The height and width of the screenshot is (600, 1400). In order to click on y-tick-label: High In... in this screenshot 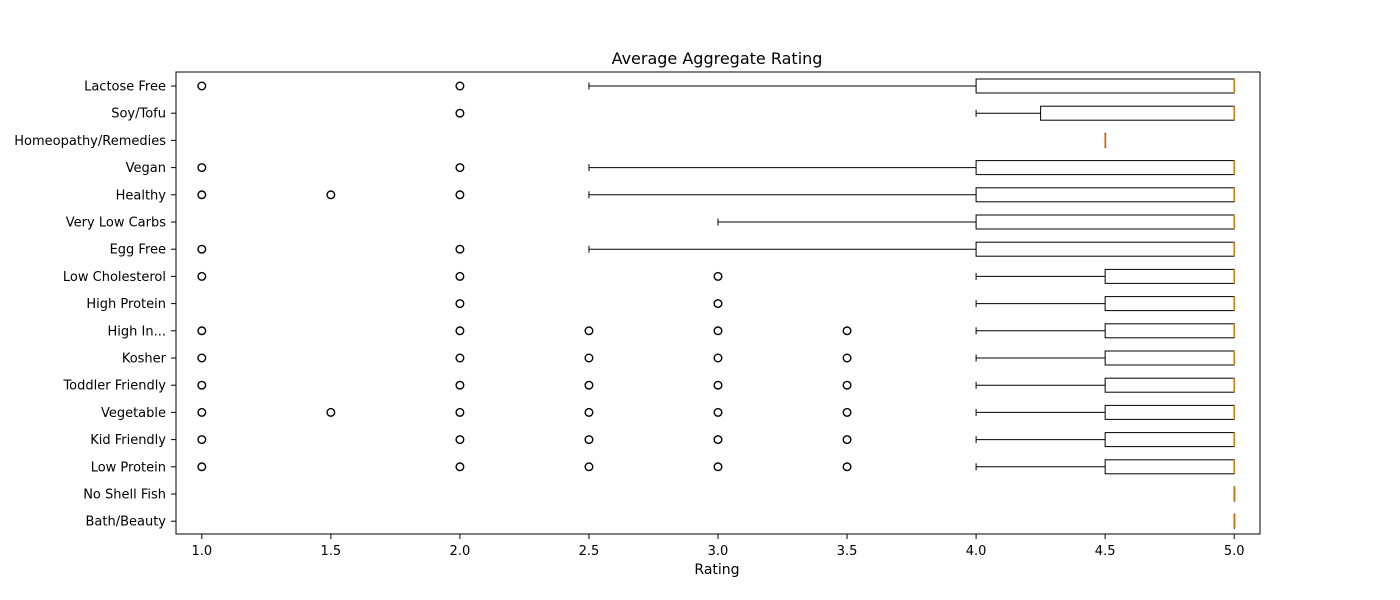, I will do `click(137, 331)`.